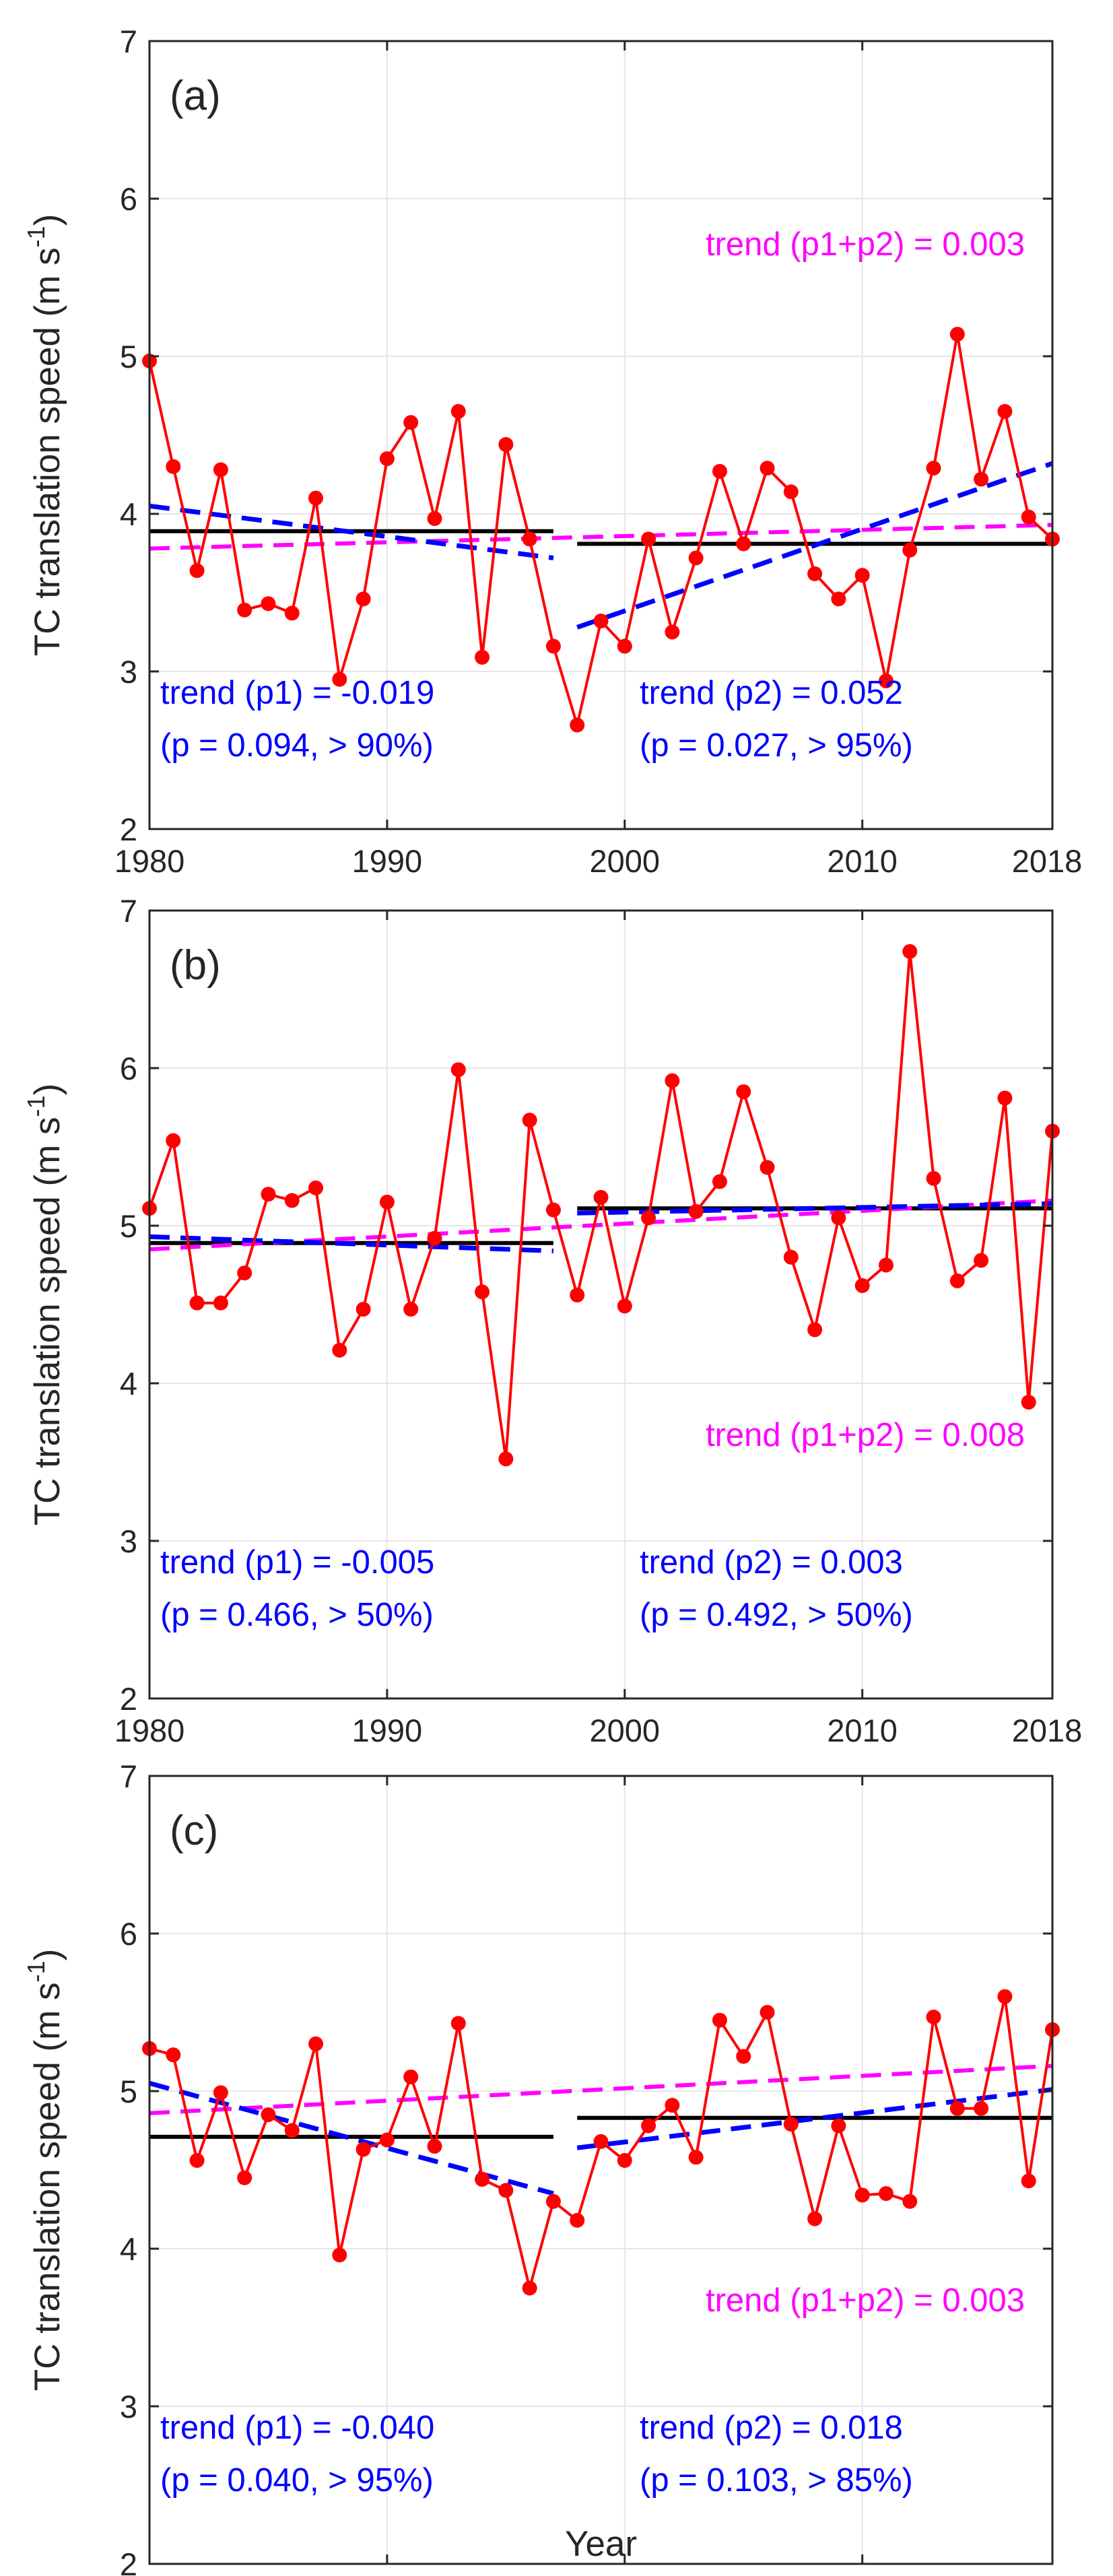 This screenshot has height=2576, width=1113. What do you see at coordinates (297, 1615) in the screenshot?
I see `trend-p1-pvalue-text: (p = 0.466, > 50%)` at bounding box center [297, 1615].